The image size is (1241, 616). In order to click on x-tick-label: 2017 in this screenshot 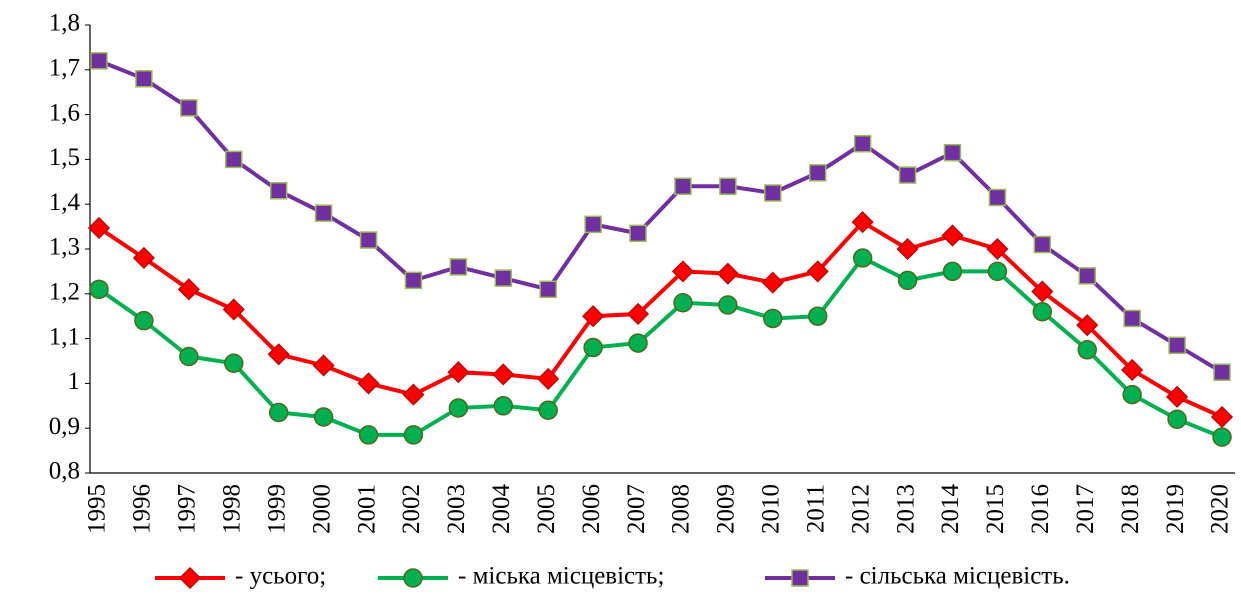, I will do `click(1085, 509)`.